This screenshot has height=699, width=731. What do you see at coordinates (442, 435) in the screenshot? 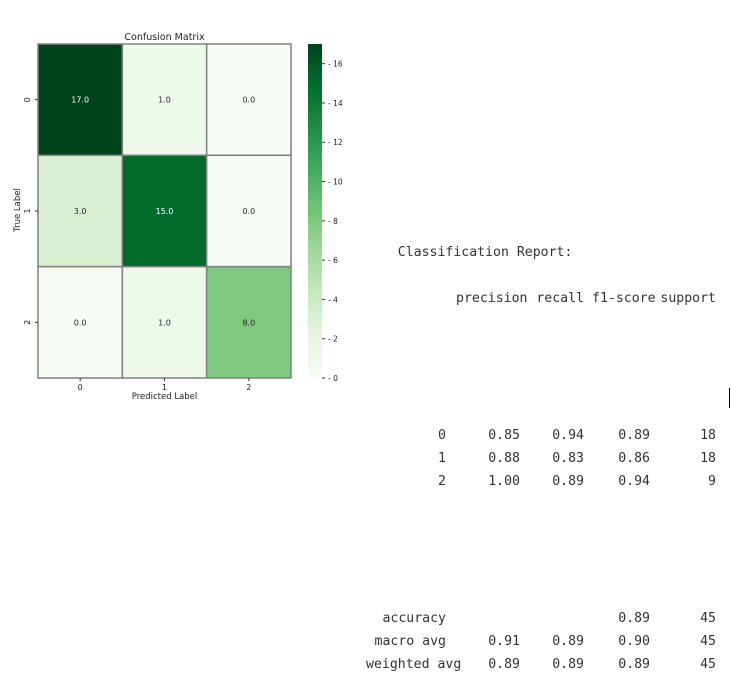
I see `class-label-cell: 0` at bounding box center [442, 435].